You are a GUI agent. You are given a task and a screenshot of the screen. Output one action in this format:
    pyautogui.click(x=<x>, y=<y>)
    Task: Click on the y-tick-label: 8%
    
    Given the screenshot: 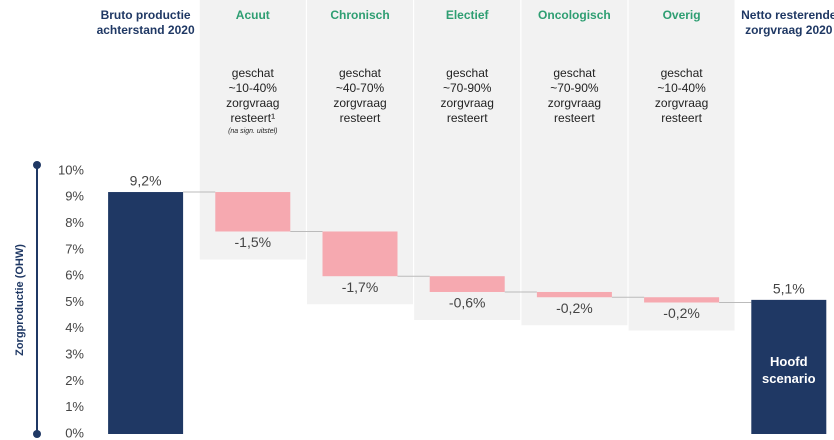 What is the action you would take?
    pyautogui.click(x=74, y=222)
    